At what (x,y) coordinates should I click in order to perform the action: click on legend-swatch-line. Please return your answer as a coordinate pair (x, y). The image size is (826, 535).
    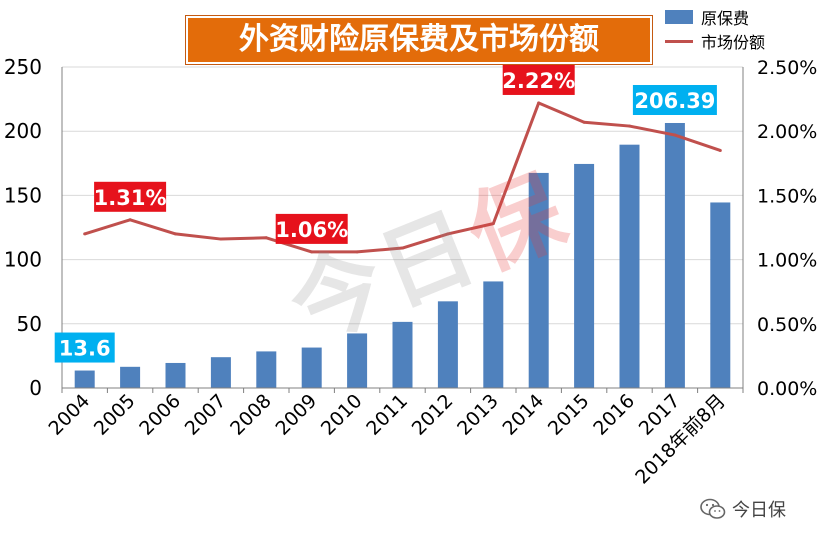
    Looking at the image, I should click on (679, 41).